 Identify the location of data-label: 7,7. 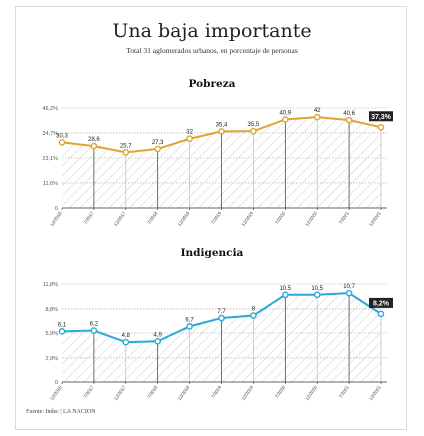
(221, 312).